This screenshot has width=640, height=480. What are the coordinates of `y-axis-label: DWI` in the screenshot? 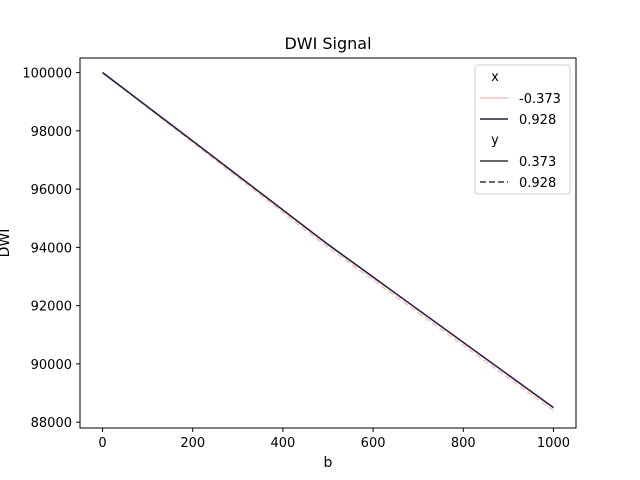 It's located at (6, 243).